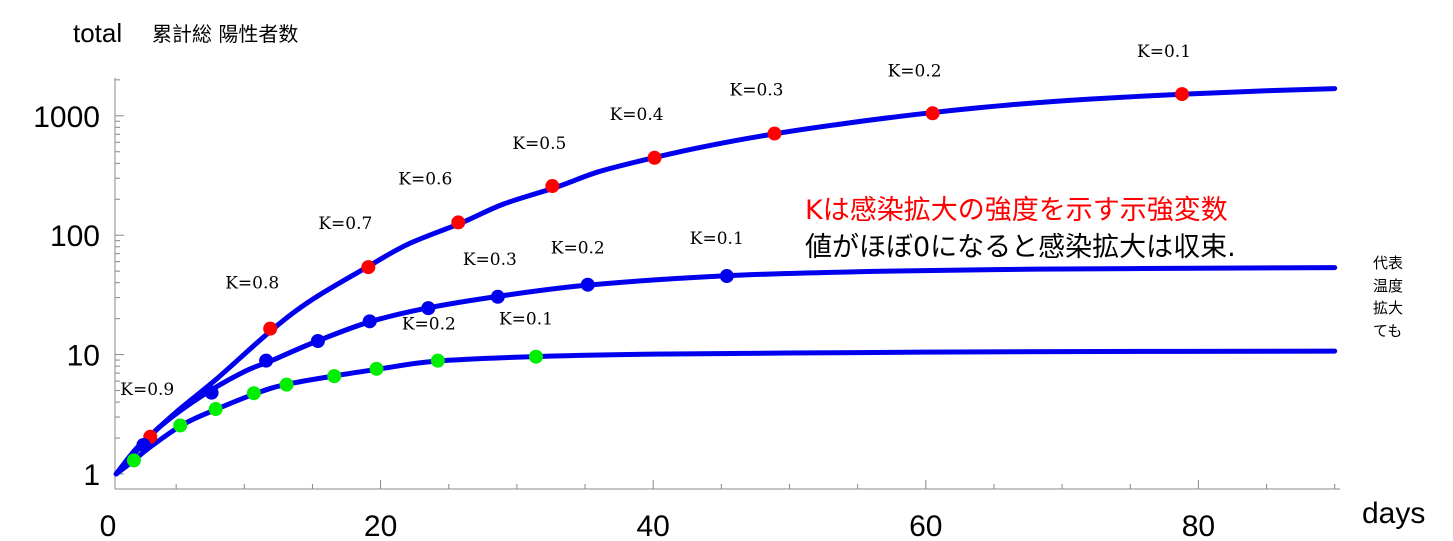 The width and height of the screenshot is (1453, 541). What do you see at coordinates (83, 356) in the screenshot?
I see `y-tick-label: 10` at bounding box center [83, 356].